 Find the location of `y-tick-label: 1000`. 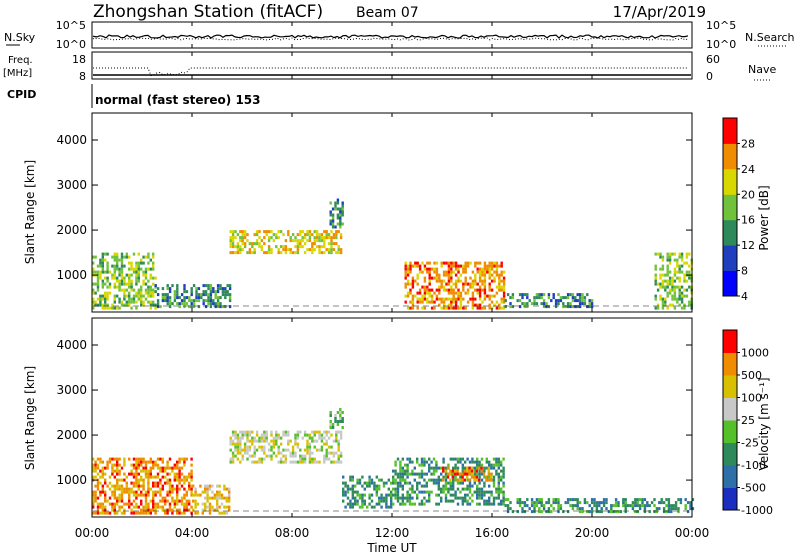

y-tick-label: 1000 is located at coordinates (71, 275).